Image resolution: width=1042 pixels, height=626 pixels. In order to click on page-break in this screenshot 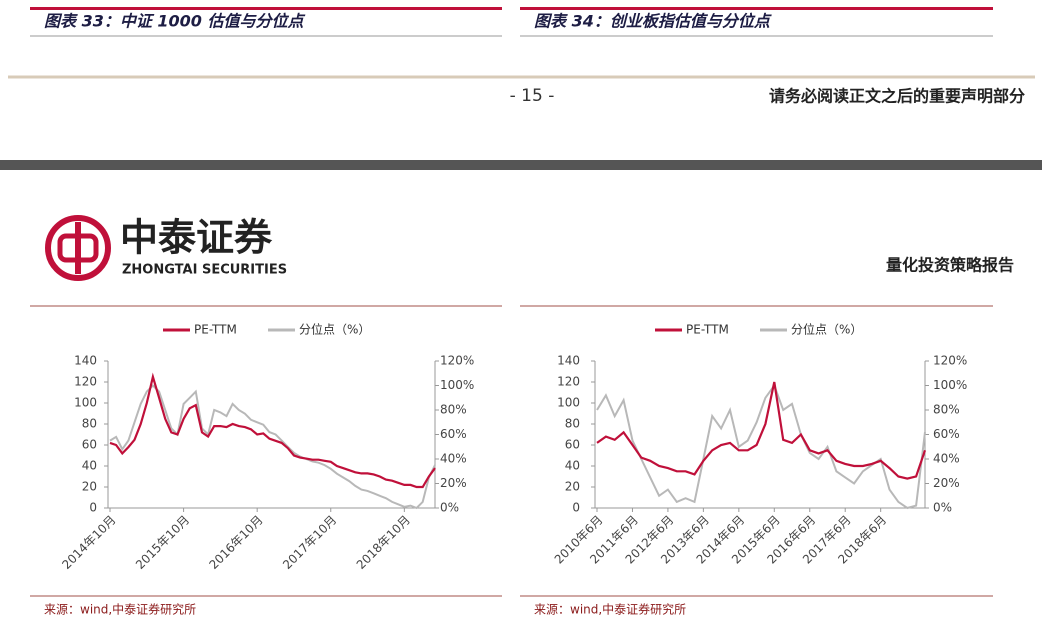, I will do `click(521, 165)`.